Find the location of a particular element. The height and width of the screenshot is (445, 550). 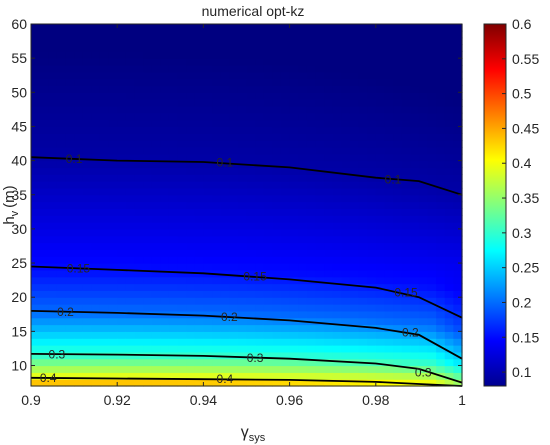

contour-line-0.3 is located at coordinates (246, 368).